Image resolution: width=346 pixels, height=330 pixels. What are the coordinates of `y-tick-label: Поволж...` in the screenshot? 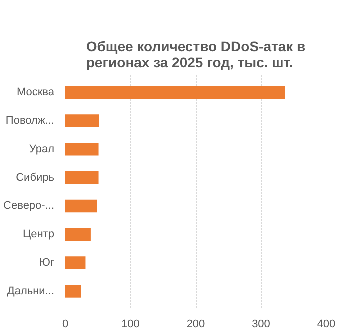 It's located at (30, 120).